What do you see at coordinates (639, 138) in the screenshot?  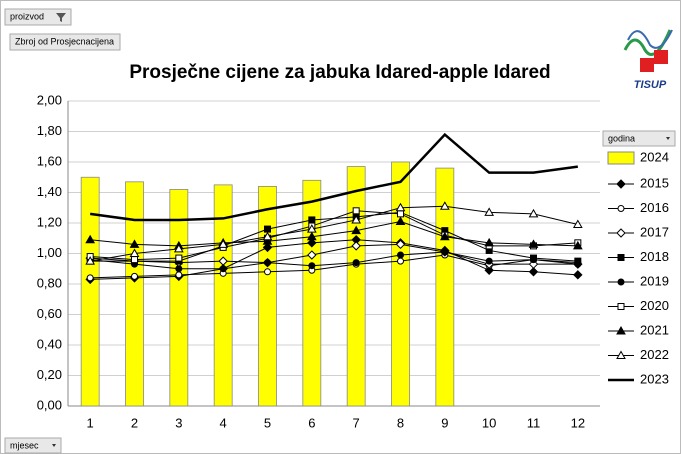 I see `legend-field-button` at bounding box center [639, 138].